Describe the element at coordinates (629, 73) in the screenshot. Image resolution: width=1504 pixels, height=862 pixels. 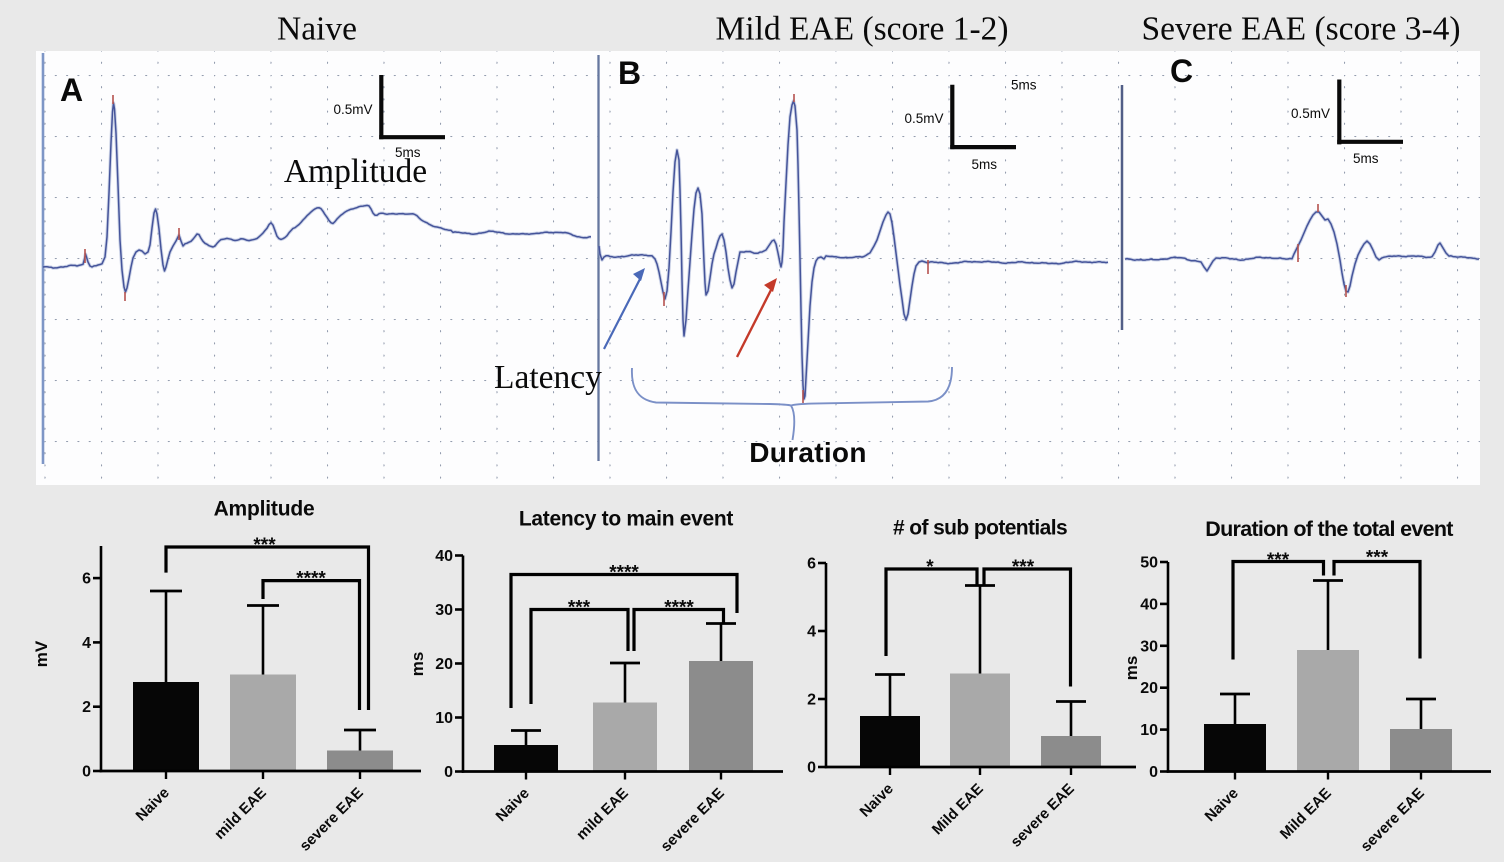
I see `svg-text: B` at that location.